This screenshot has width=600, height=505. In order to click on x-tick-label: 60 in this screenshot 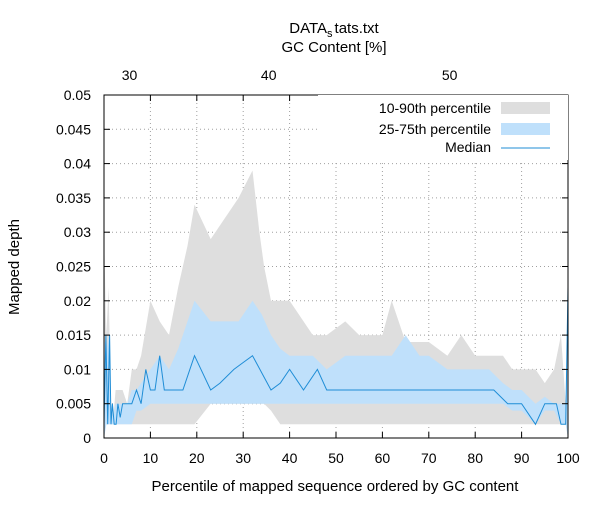, I will do `click(383, 458)`.